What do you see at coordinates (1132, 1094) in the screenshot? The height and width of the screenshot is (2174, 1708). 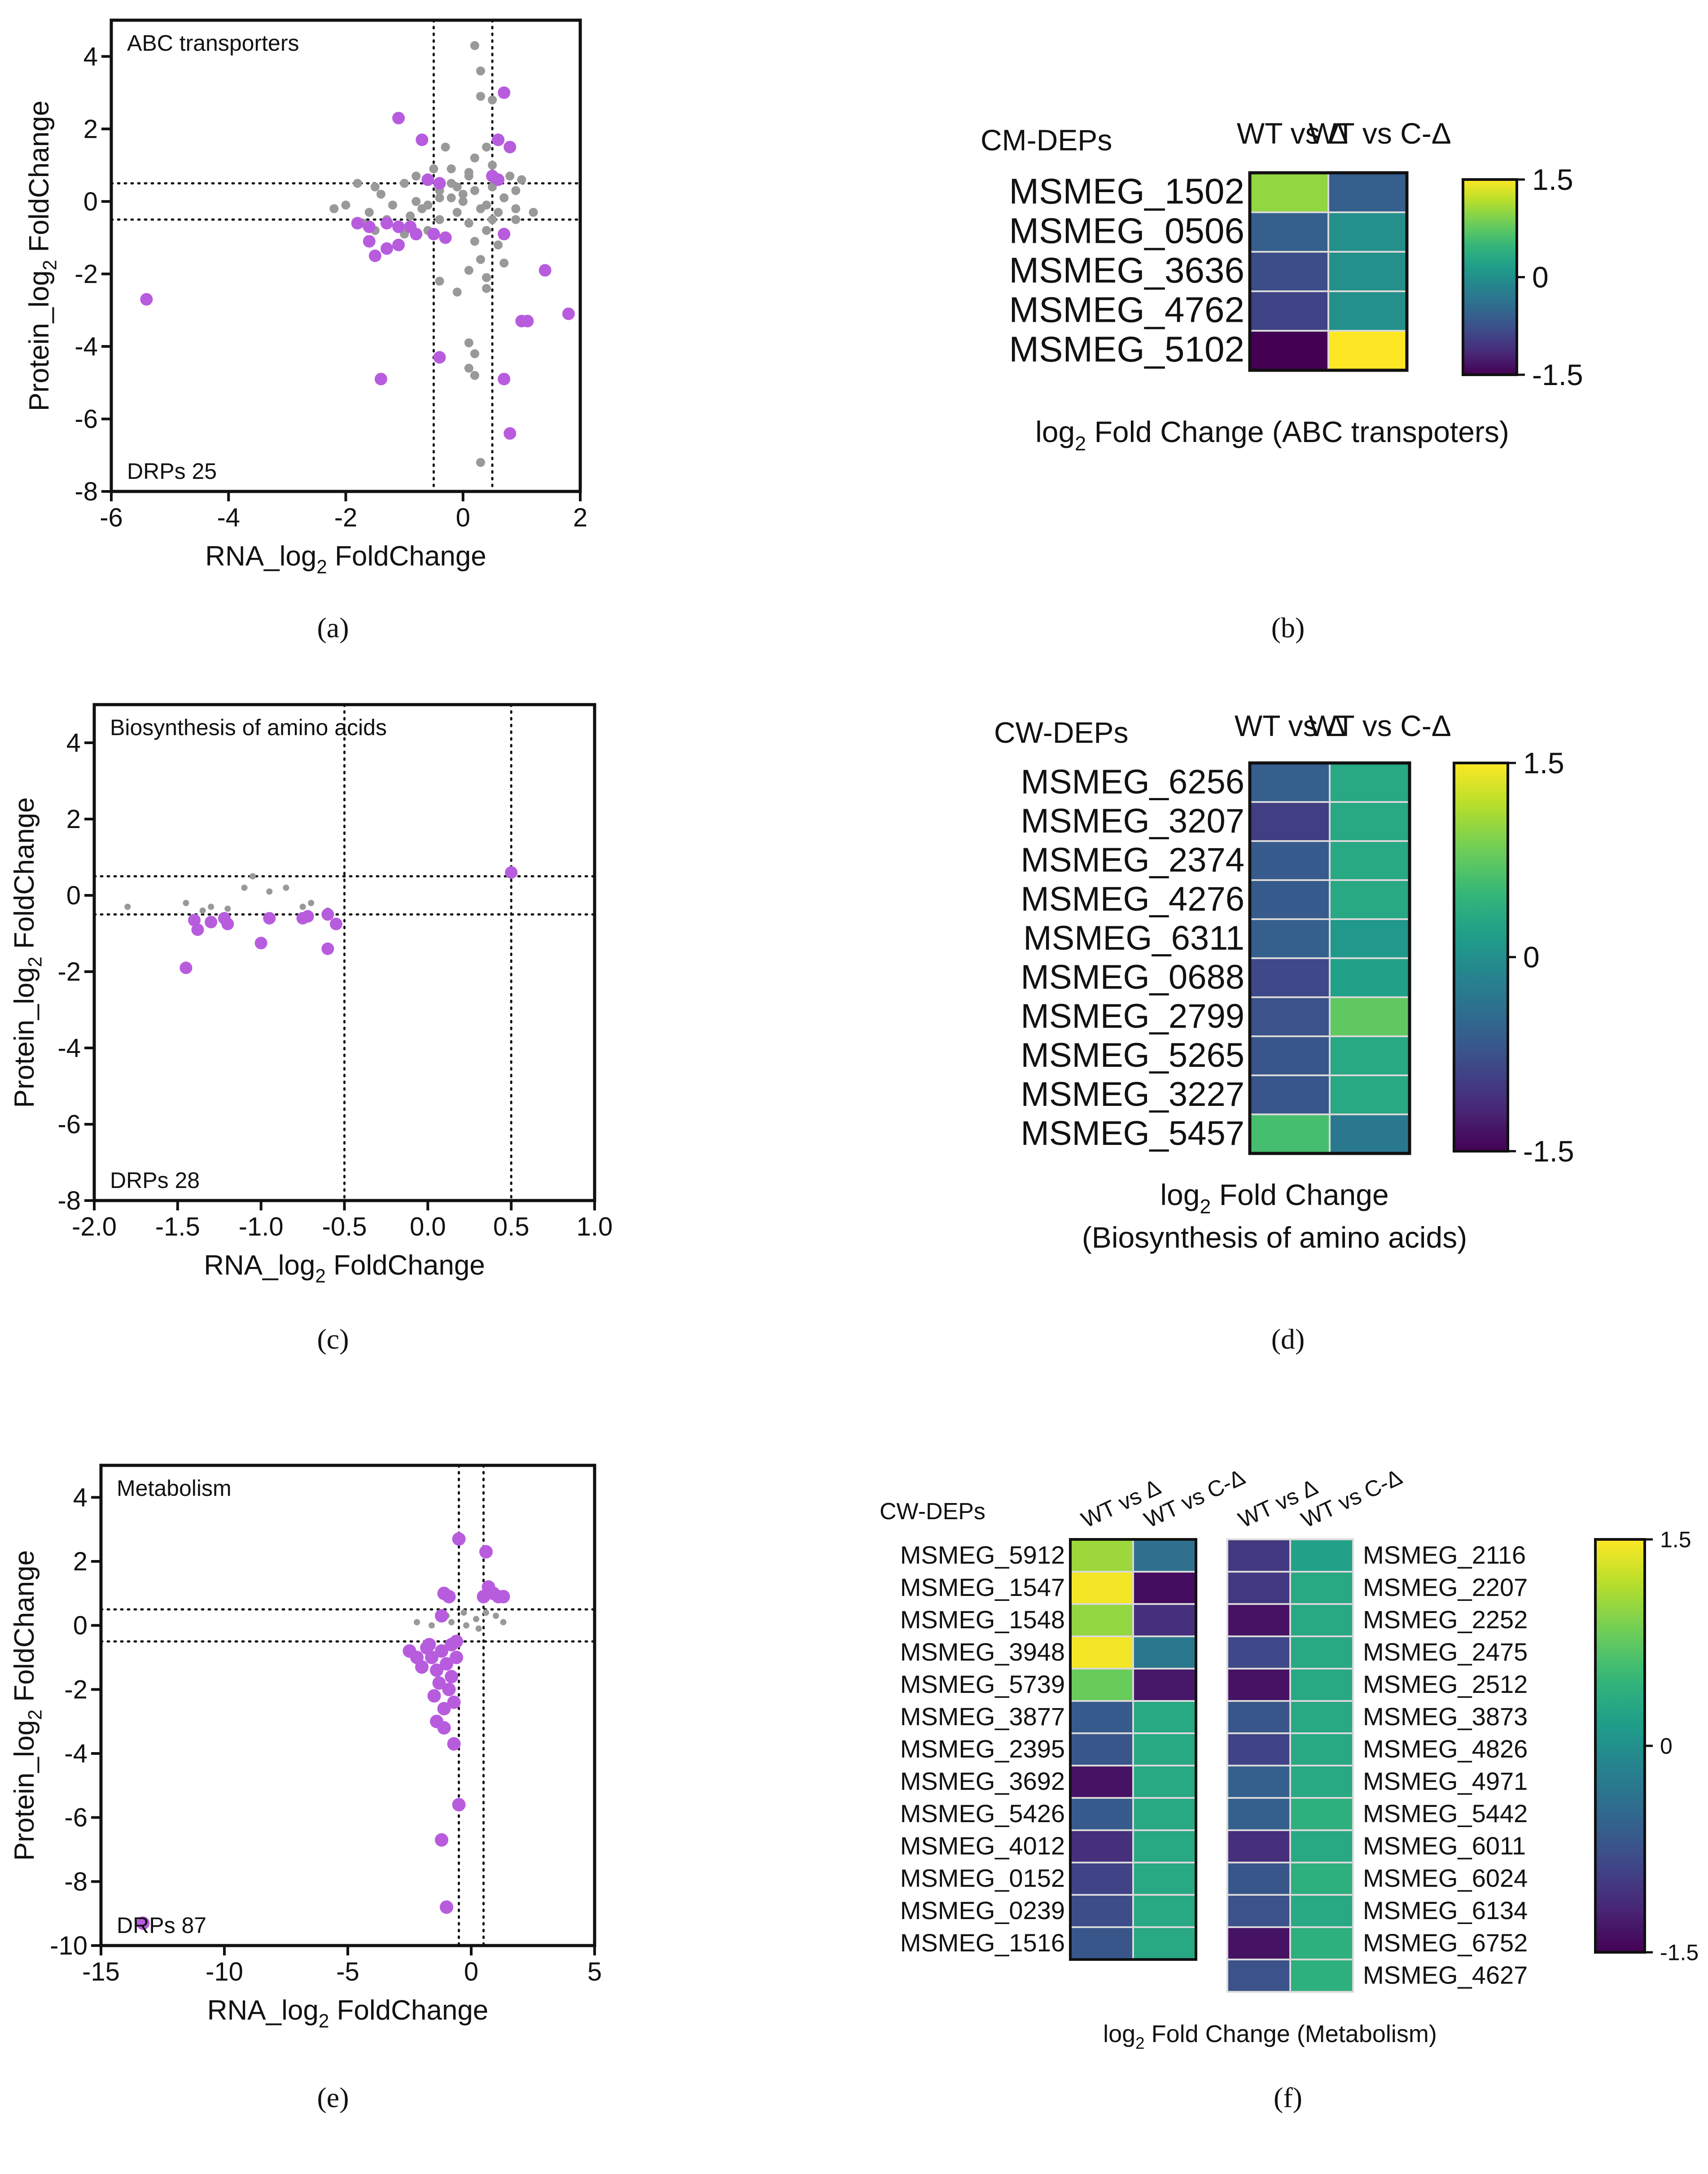 I see `heatmap-row-label: MSMEG_3227` at bounding box center [1132, 1094].